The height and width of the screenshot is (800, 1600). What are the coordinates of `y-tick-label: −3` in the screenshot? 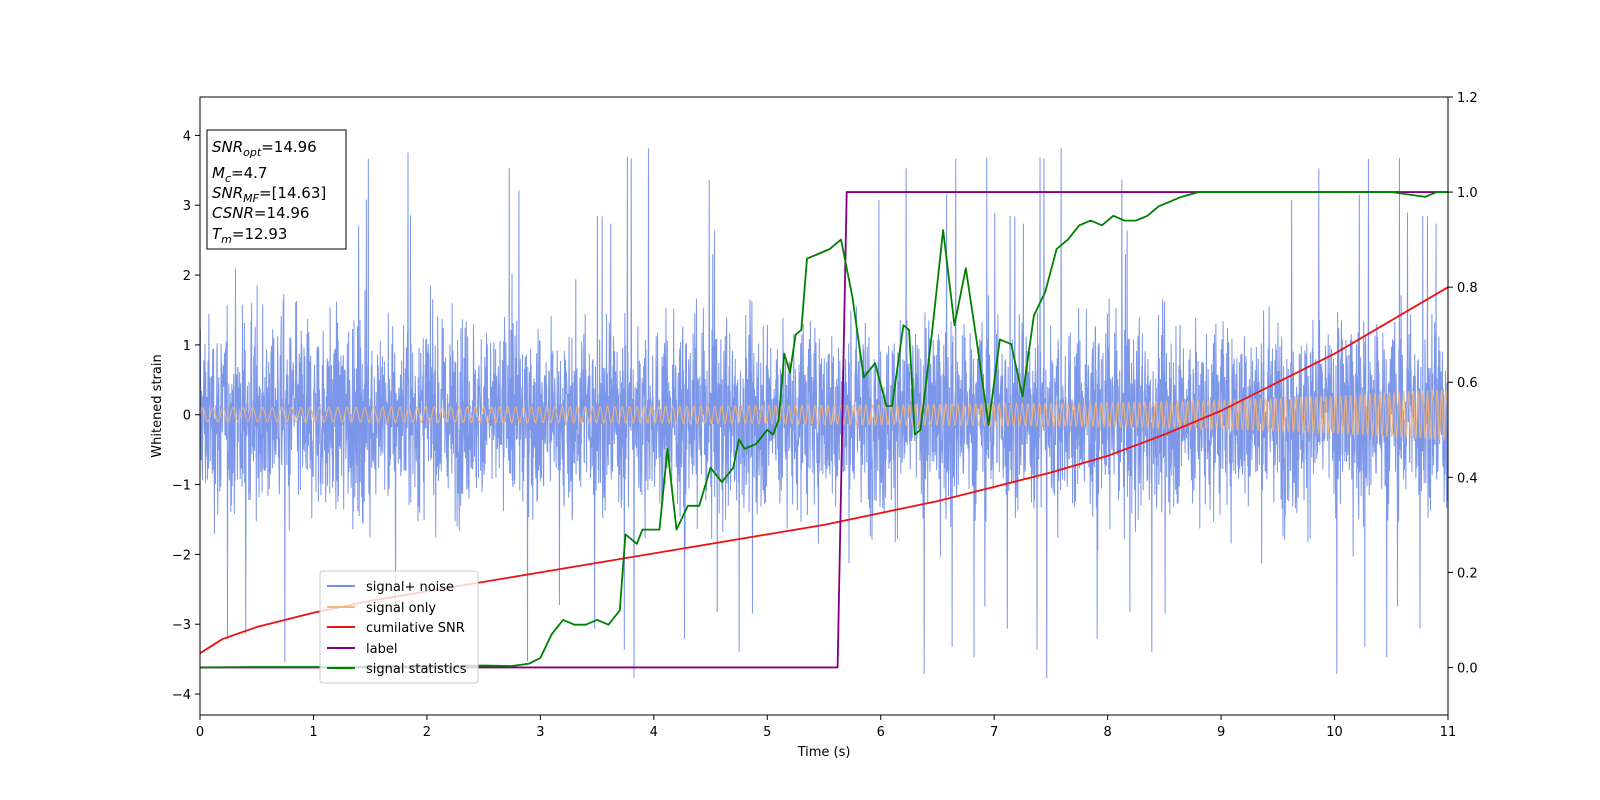 It's located at (181, 625).